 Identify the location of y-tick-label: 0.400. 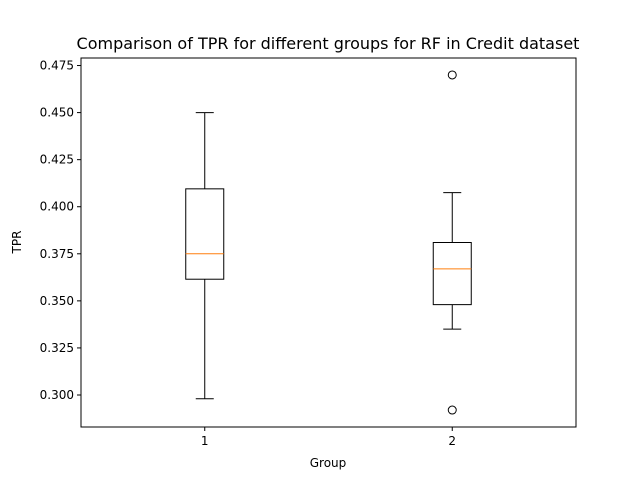
(57, 207).